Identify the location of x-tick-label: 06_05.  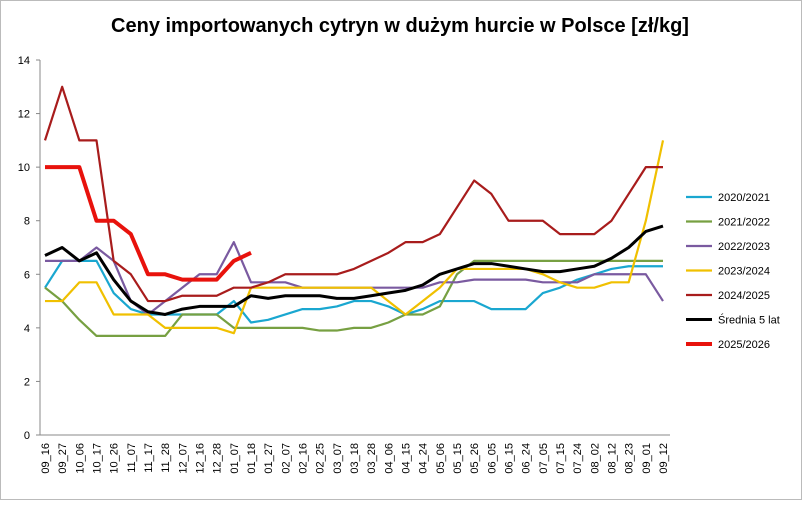
(492, 458).